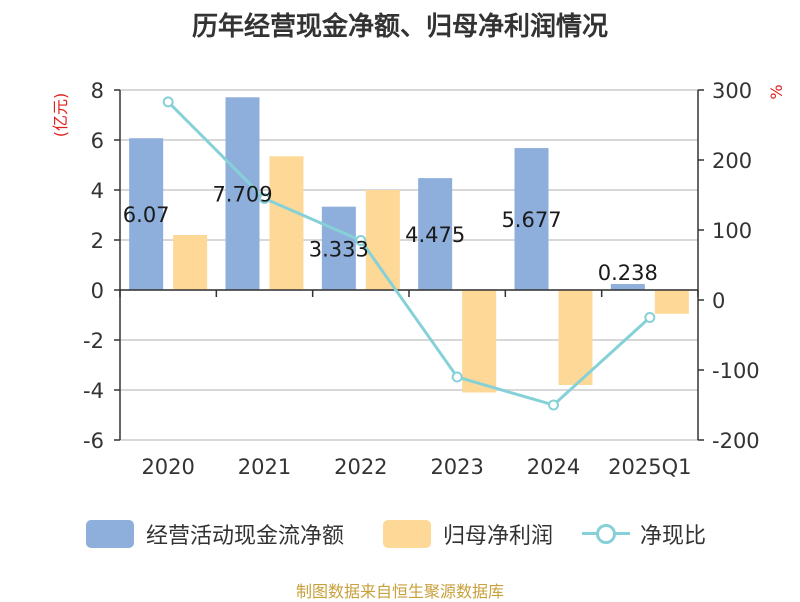 The width and height of the screenshot is (800, 602). What do you see at coordinates (167, 467) in the screenshot?
I see `x-tick-label: 2020` at bounding box center [167, 467].